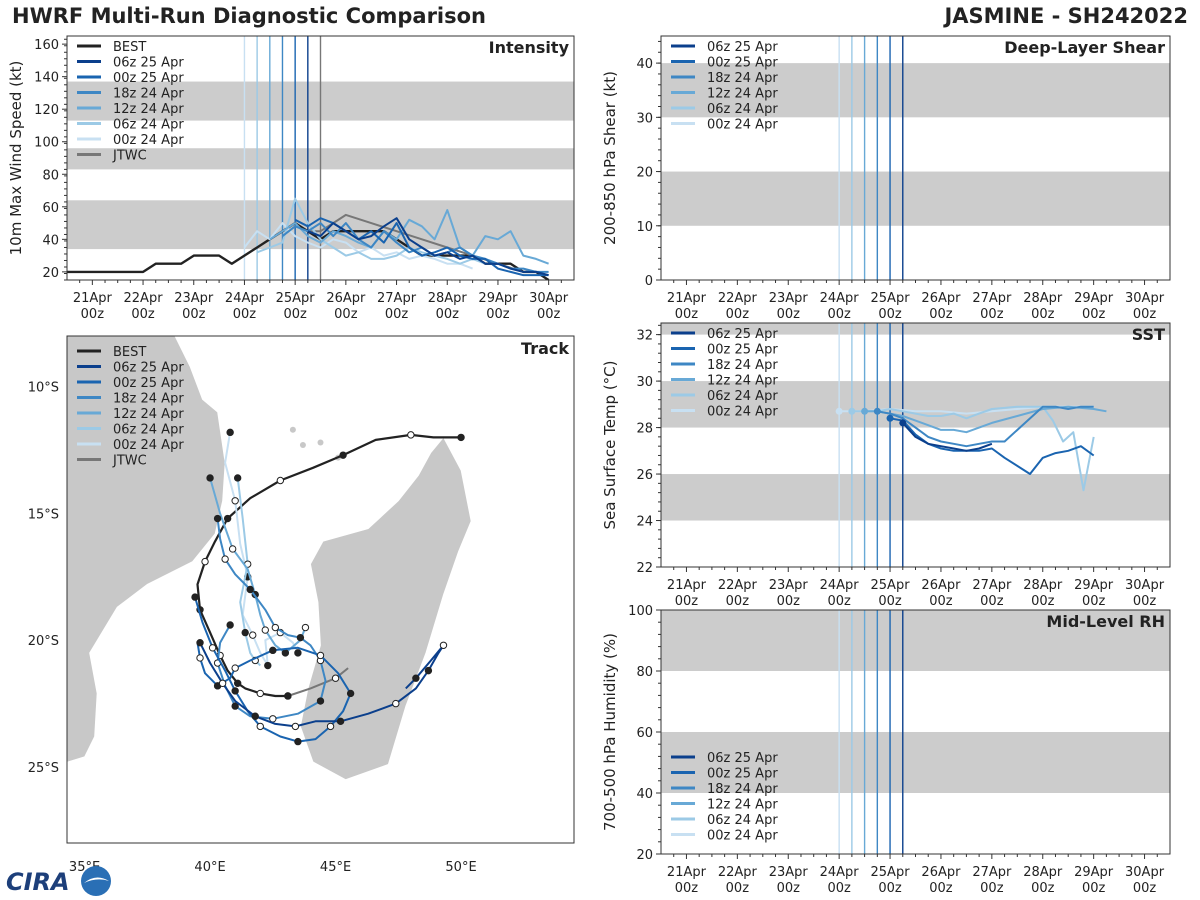  What do you see at coordinates (148, 125) in the screenshot?
I see `legend-label: 06z 24 Apr` at bounding box center [148, 125].